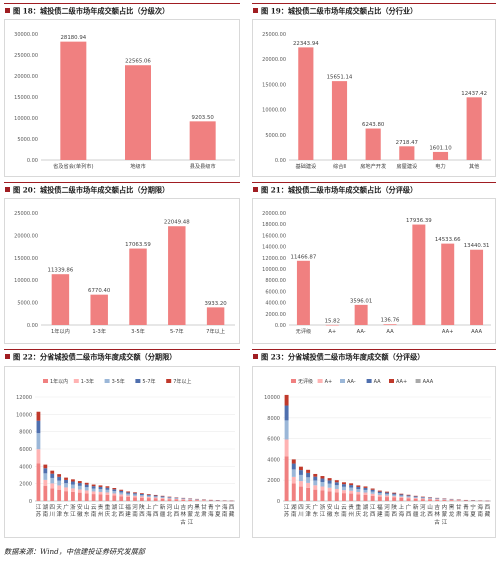 Image resolution: width=500 pixels, height=565 pixels. I want to click on header-marker-icon, so click(255, 10).